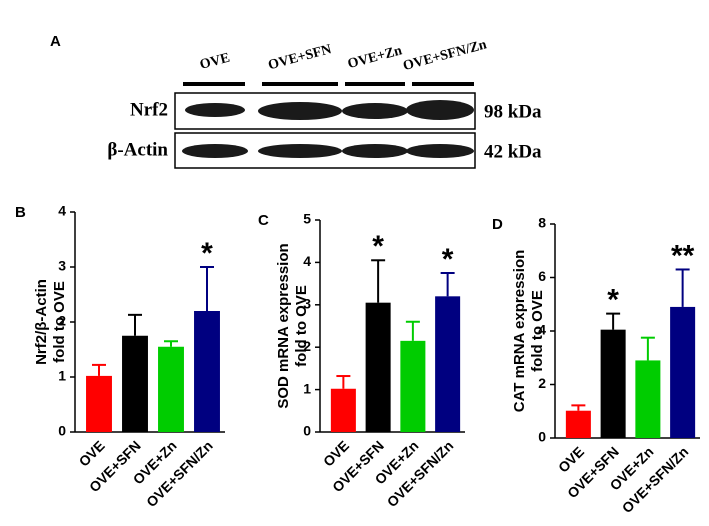 The width and height of the screenshot is (709, 526). What do you see at coordinates (92, 453) in the screenshot?
I see `x-tick-label: OVE` at bounding box center [92, 453].